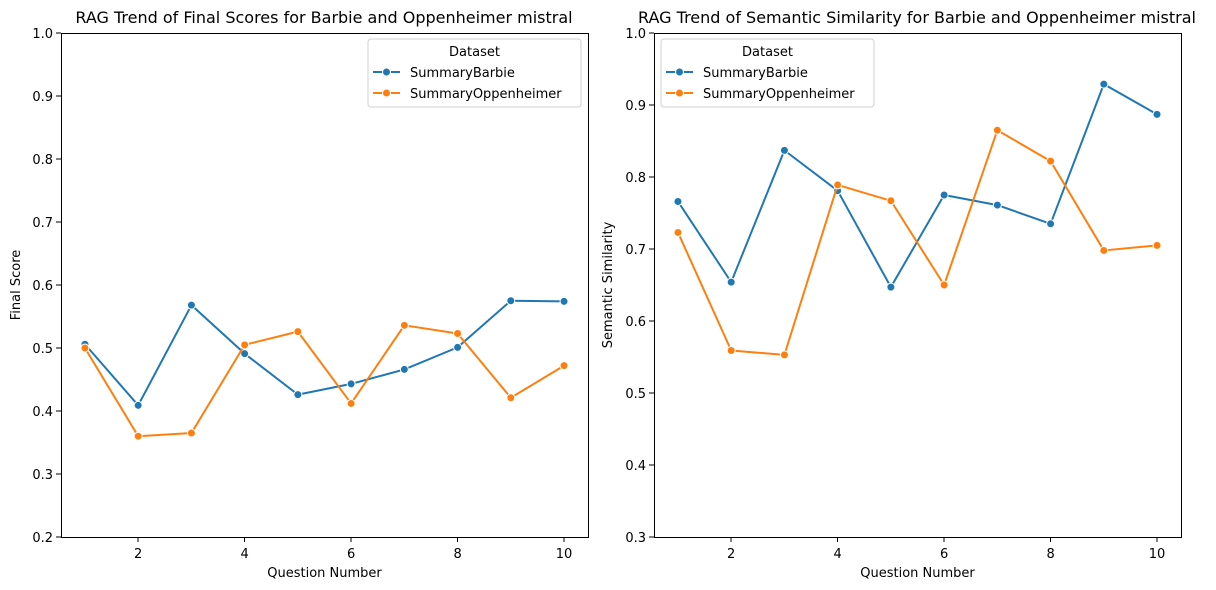 Image resolution: width=1216 pixels, height=590 pixels. Describe the element at coordinates (608, 284) in the screenshot. I see `y-axis-label: Semantic Similarity` at that location.